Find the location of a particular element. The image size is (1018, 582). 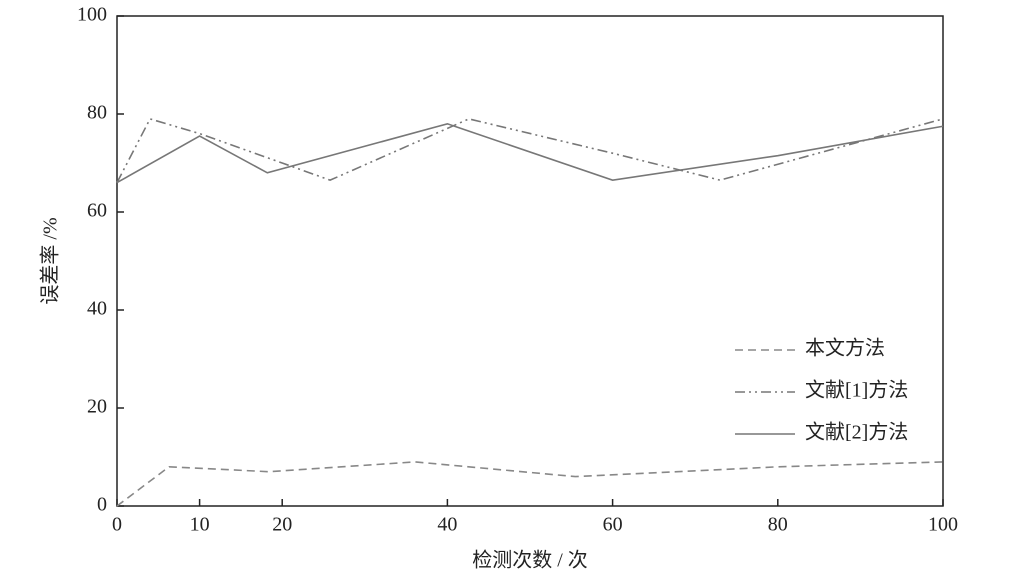

y-tick-label: 60 is located at coordinates (97, 211).